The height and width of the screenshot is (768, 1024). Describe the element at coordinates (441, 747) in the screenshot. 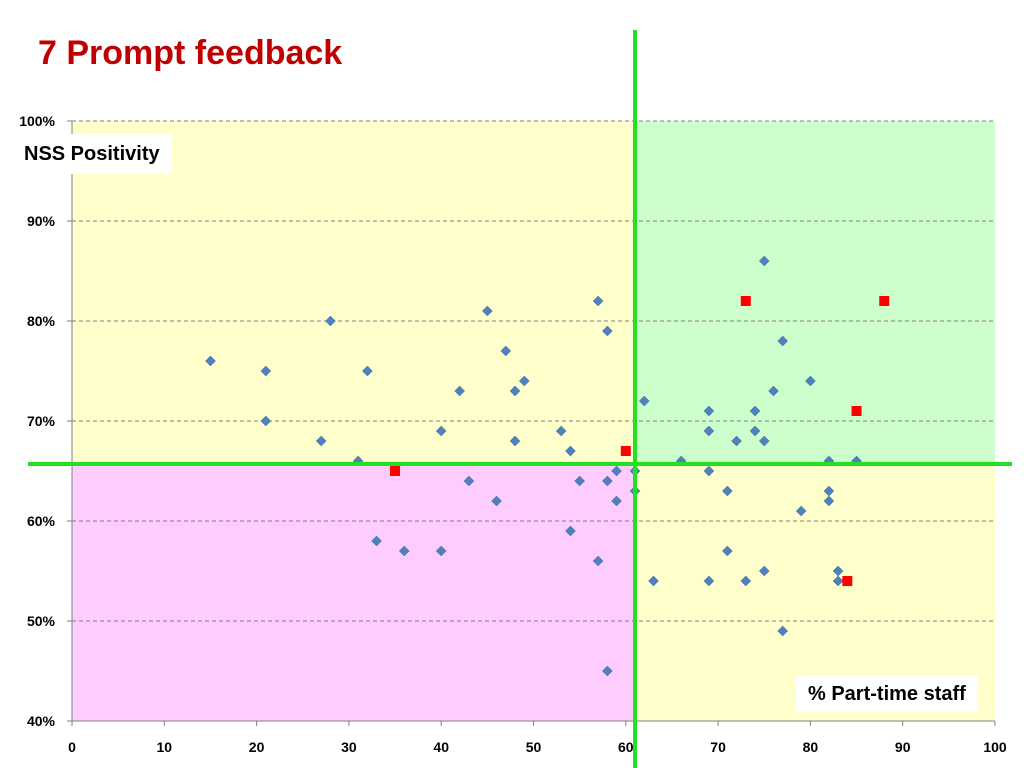

I see `x-tick-label: 40` at that location.